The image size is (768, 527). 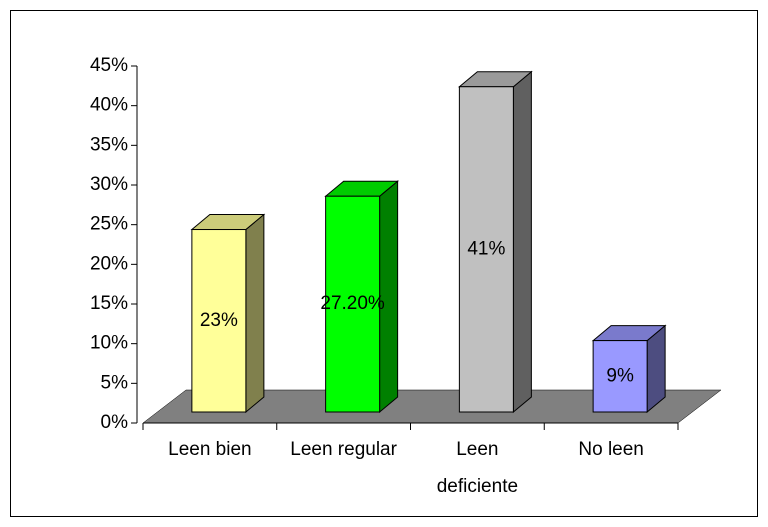 What do you see at coordinates (109, 184) in the screenshot?
I see `y-tick-label: 30%` at bounding box center [109, 184].